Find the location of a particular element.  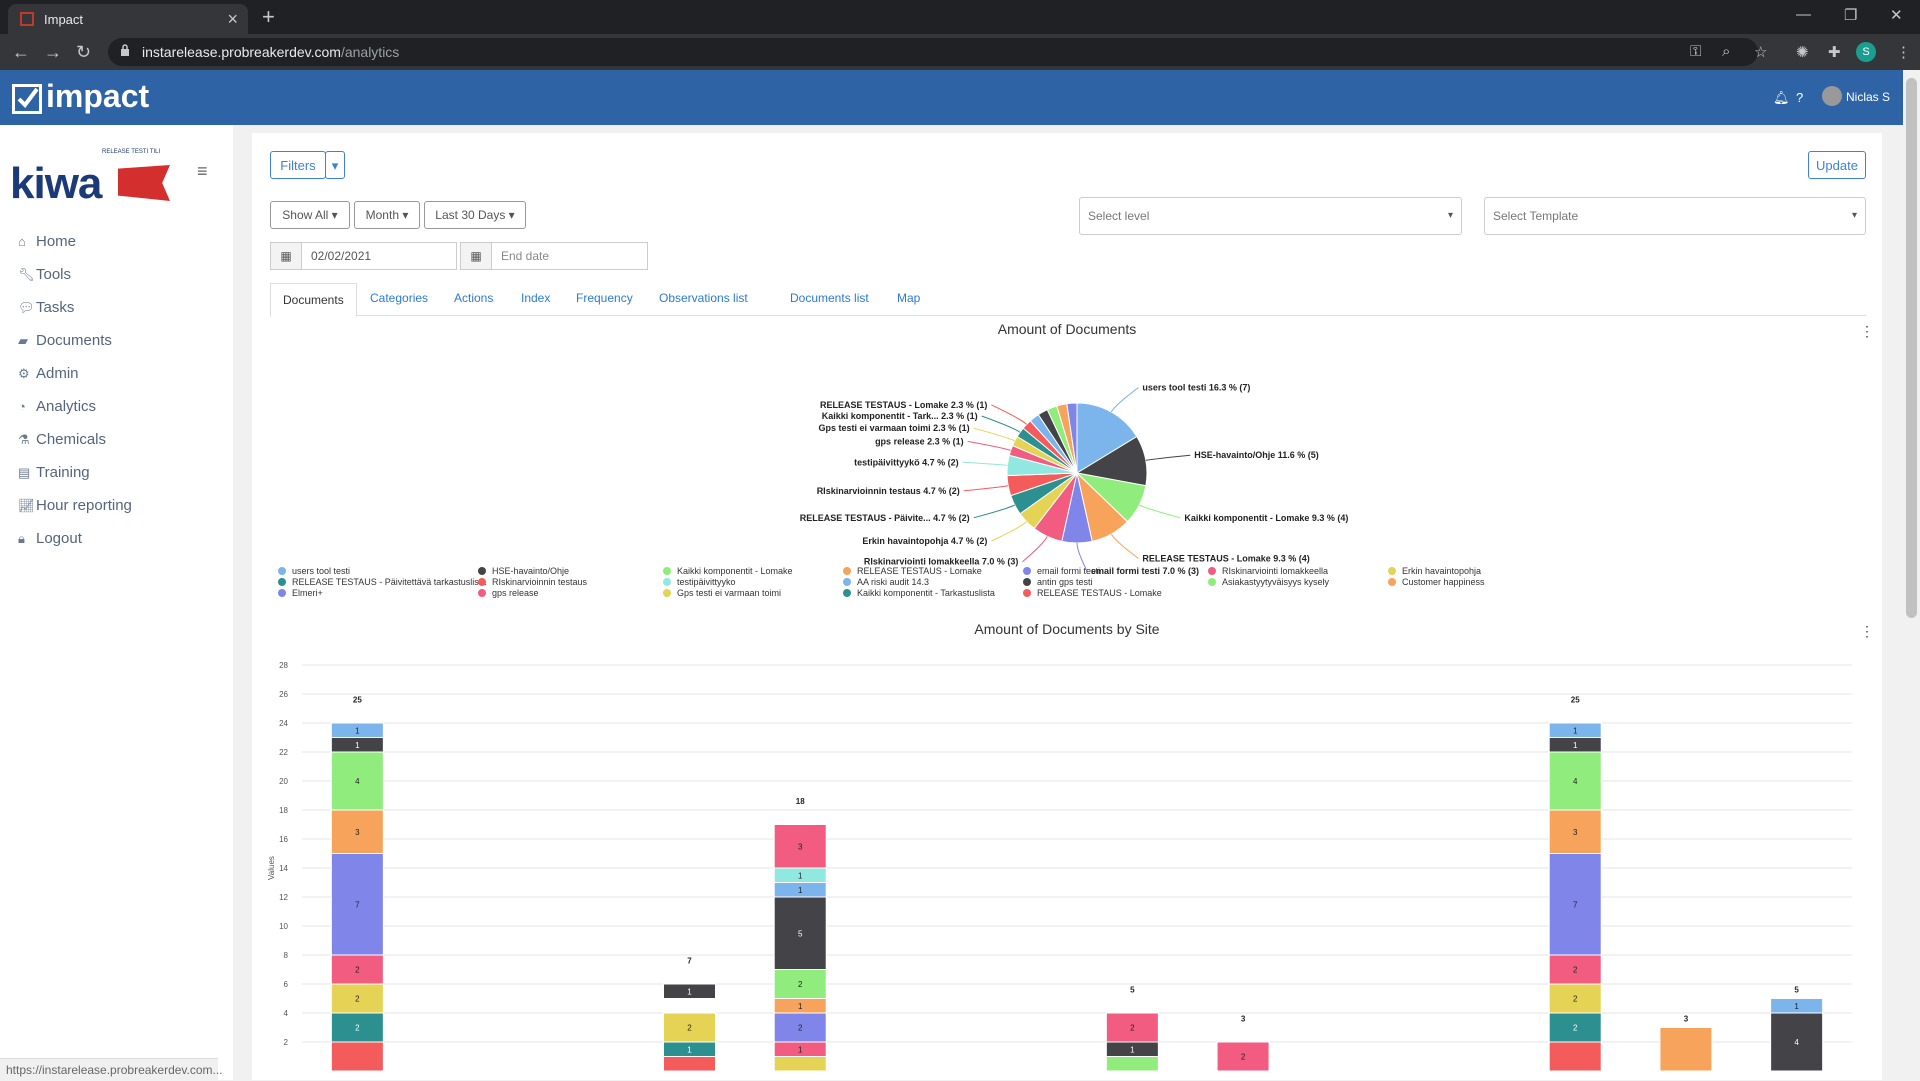

back-icon: ← is located at coordinates (21, 52).